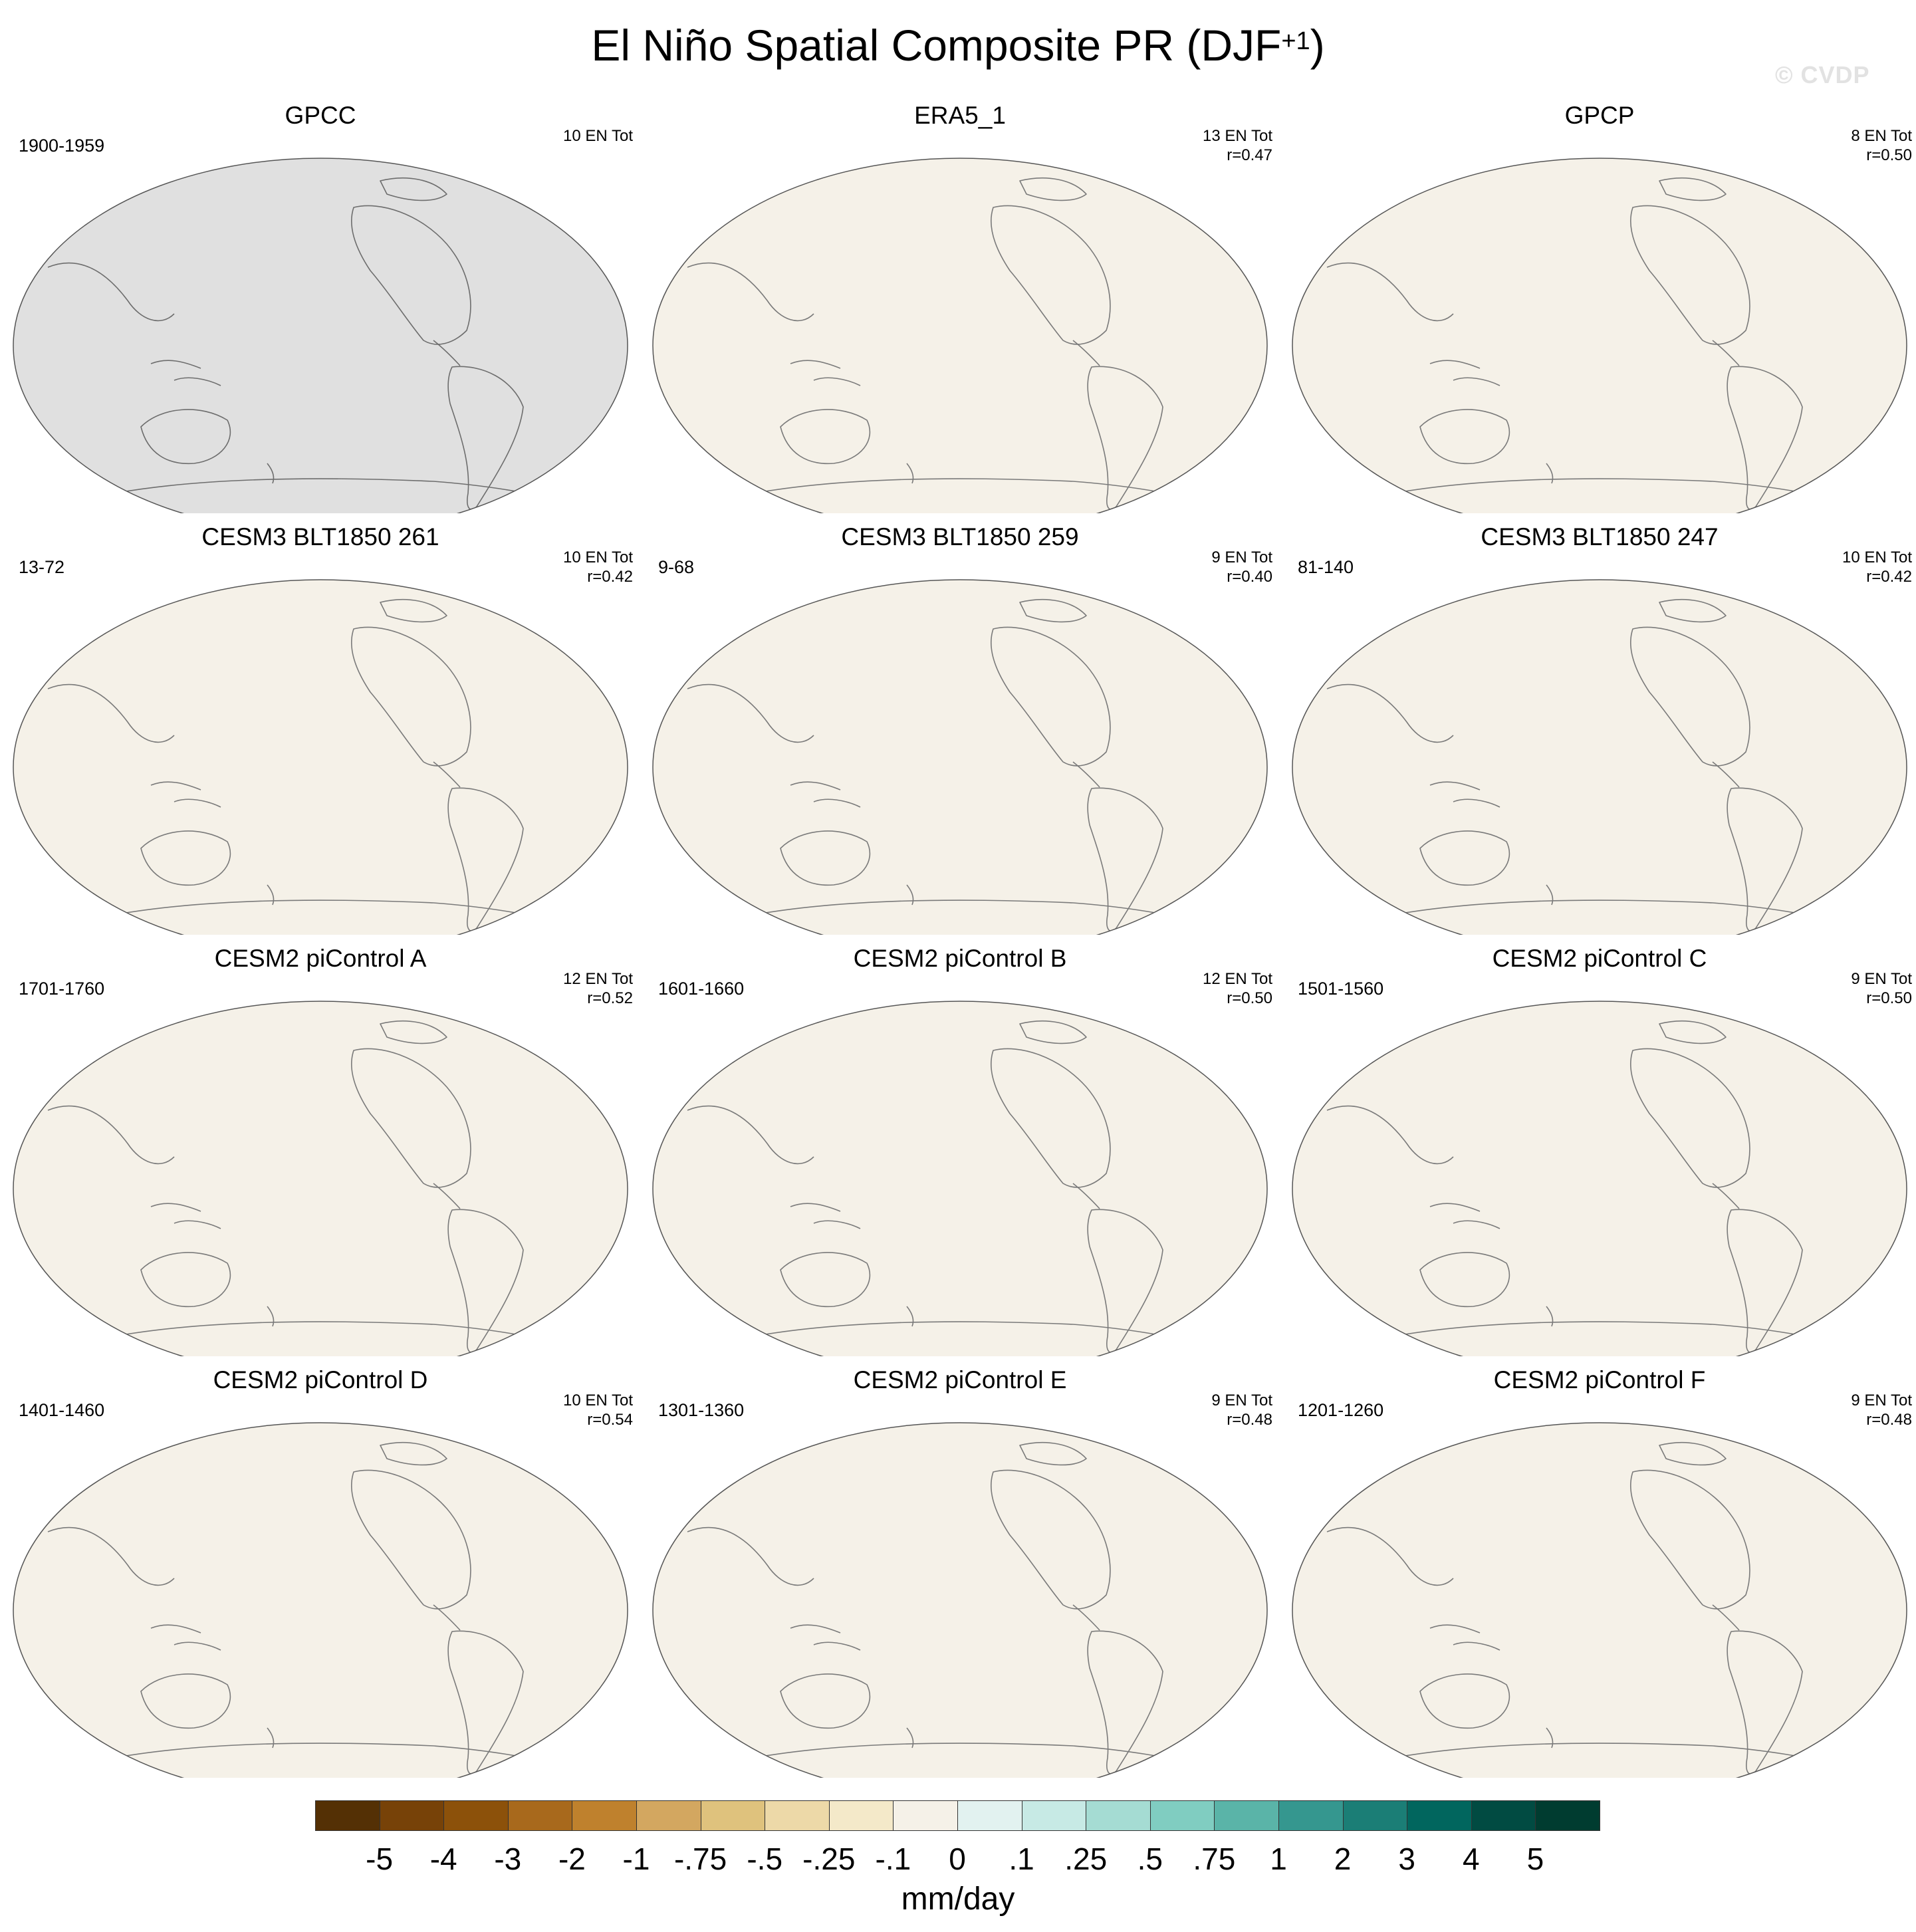 This screenshot has width=1916, height=1932. I want to click on colorbar-tick-label: -.1, so click(893, 1859).